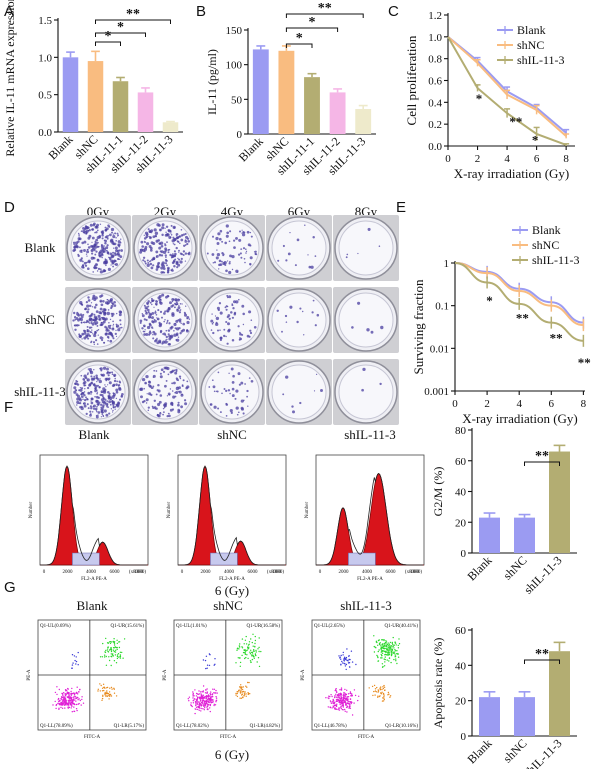 The height and width of the screenshot is (769, 595). I want to click on significance-label: **, so click(133, 14).